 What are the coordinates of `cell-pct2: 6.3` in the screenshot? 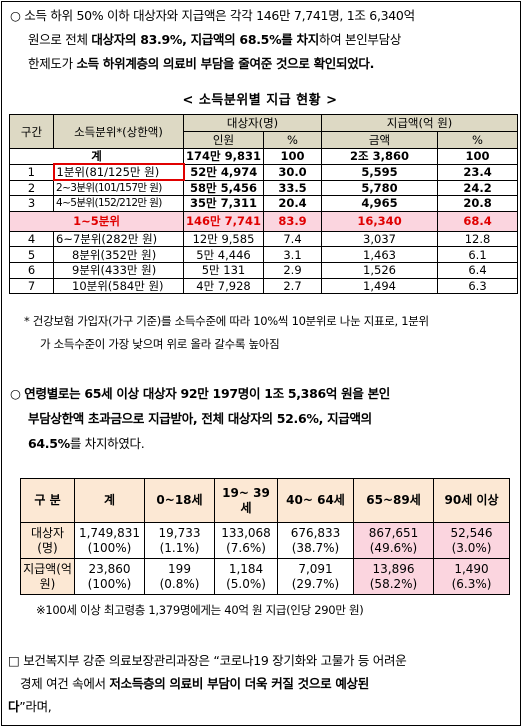 It's located at (478, 286).